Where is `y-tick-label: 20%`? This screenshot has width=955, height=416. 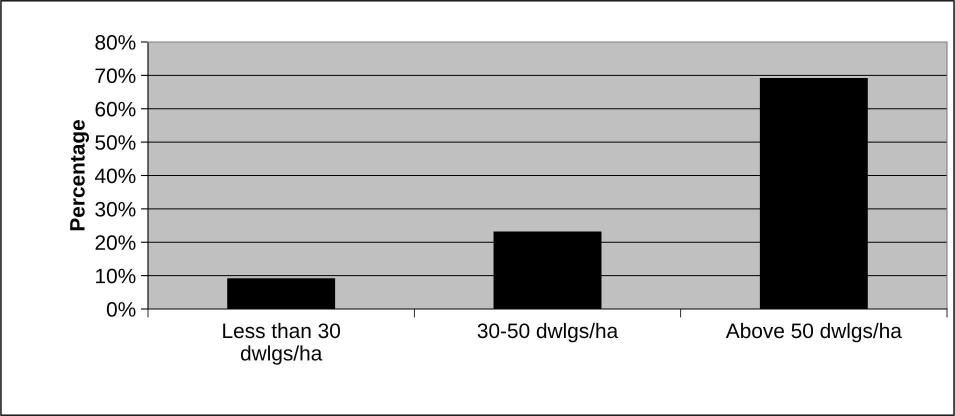
y-tick-label: 20% is located at coordinates (116, 242).